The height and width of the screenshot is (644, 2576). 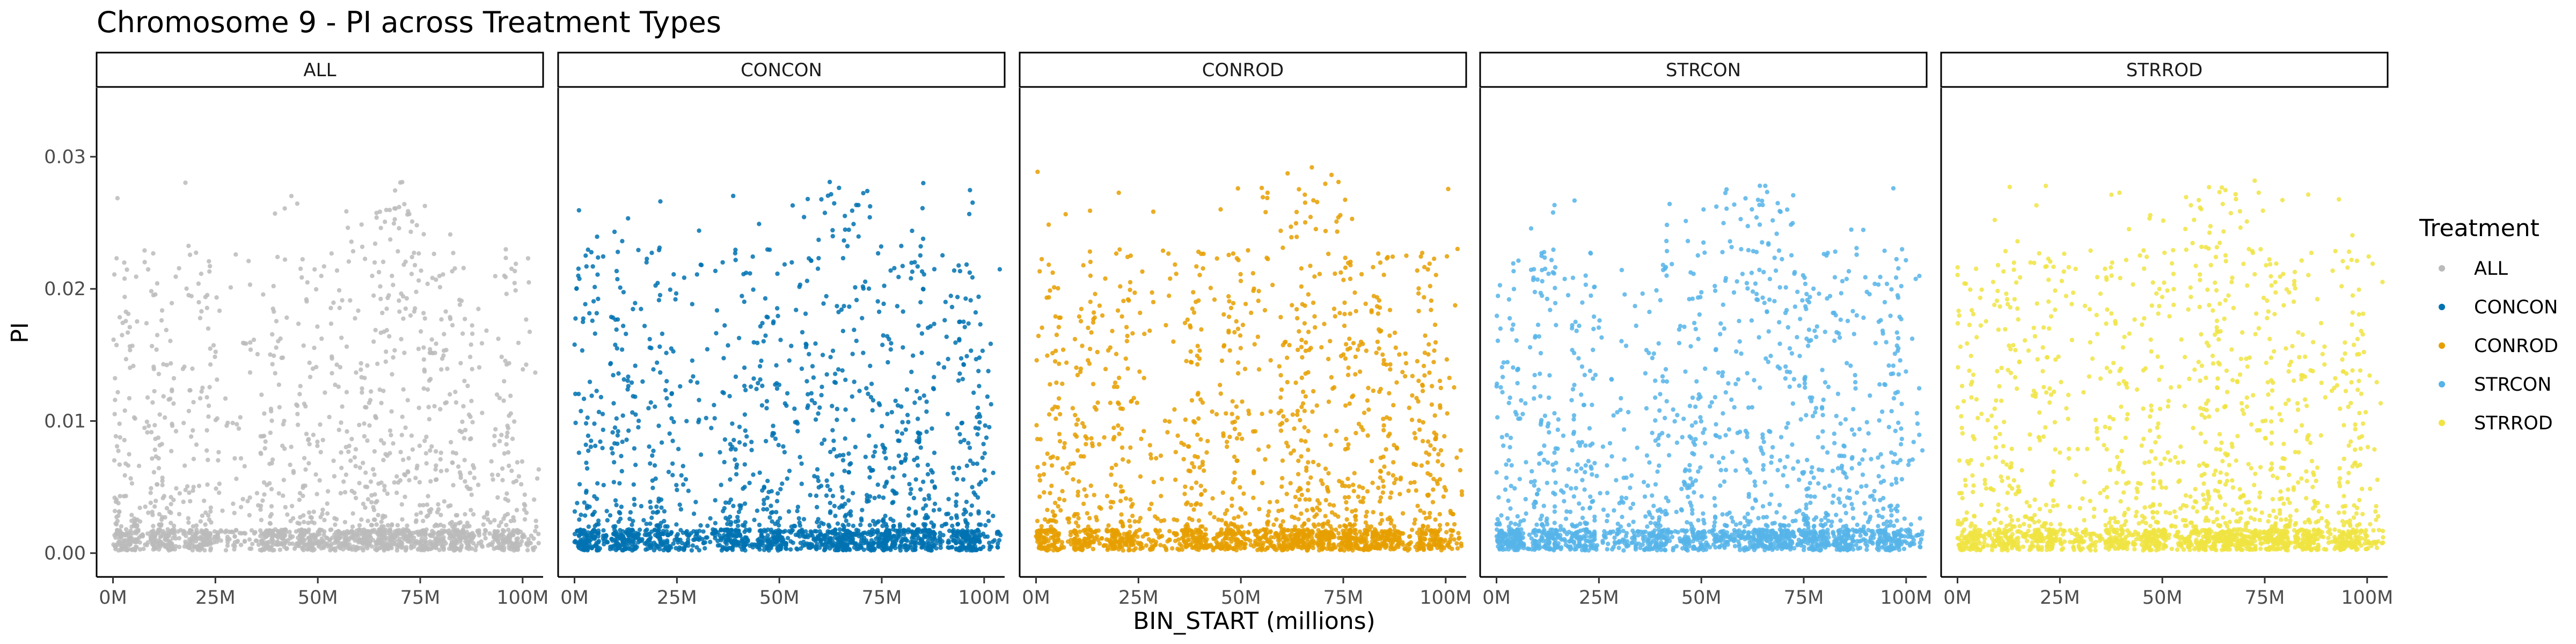 What do you see at coordinates (319, 70) in the screenshot?
I see `facet-strip-label: ALL` at bounding box center [319, 70].